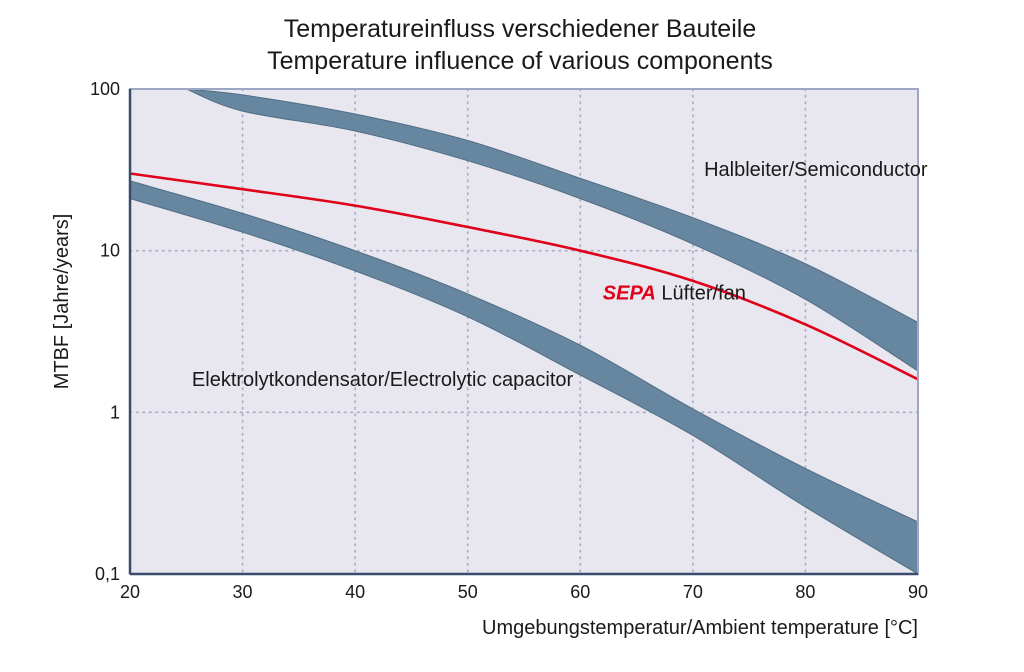  I want to click on y-axis-label: MTBF [Jahre/years], so click(62, 302).